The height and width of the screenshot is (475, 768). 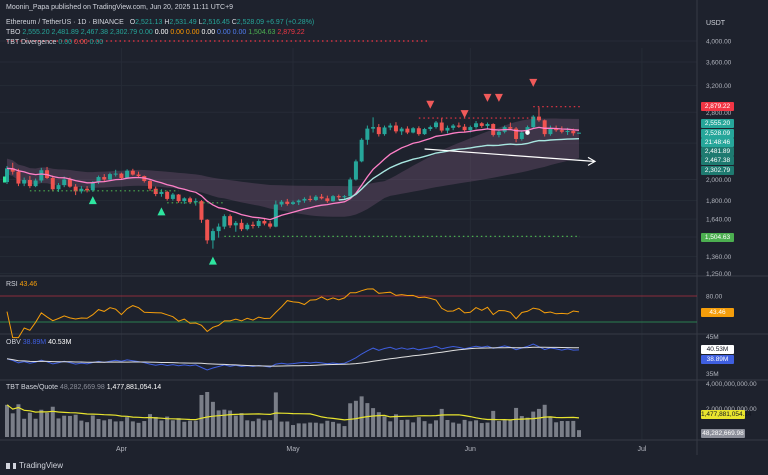 What do you see at coordinates (65, 22) in the screenshot?
I see `symbol-name: Ethereum / TetherUS · 1D · BINANCE` at bounding box center [65, 22].